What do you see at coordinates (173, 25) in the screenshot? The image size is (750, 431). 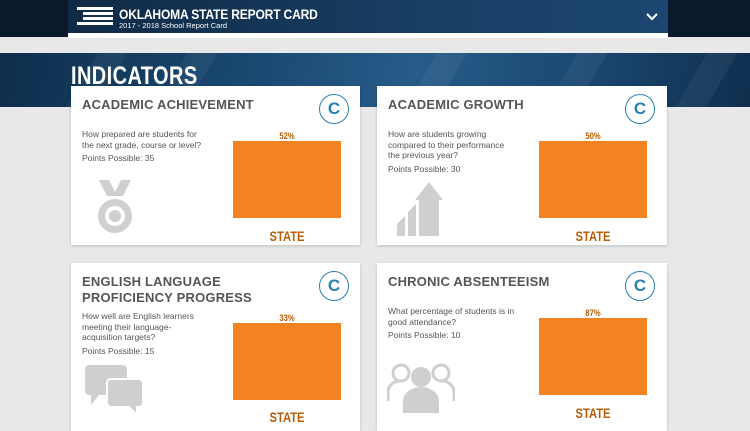 I see `app-subtitle: 2017 - 2018 School Report Card` at bounding box center [173, 25].